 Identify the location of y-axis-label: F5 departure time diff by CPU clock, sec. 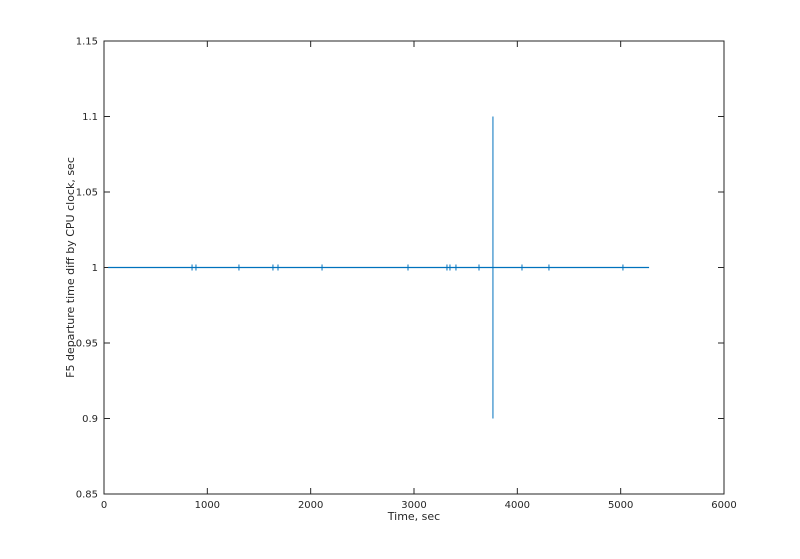
(70, 267).